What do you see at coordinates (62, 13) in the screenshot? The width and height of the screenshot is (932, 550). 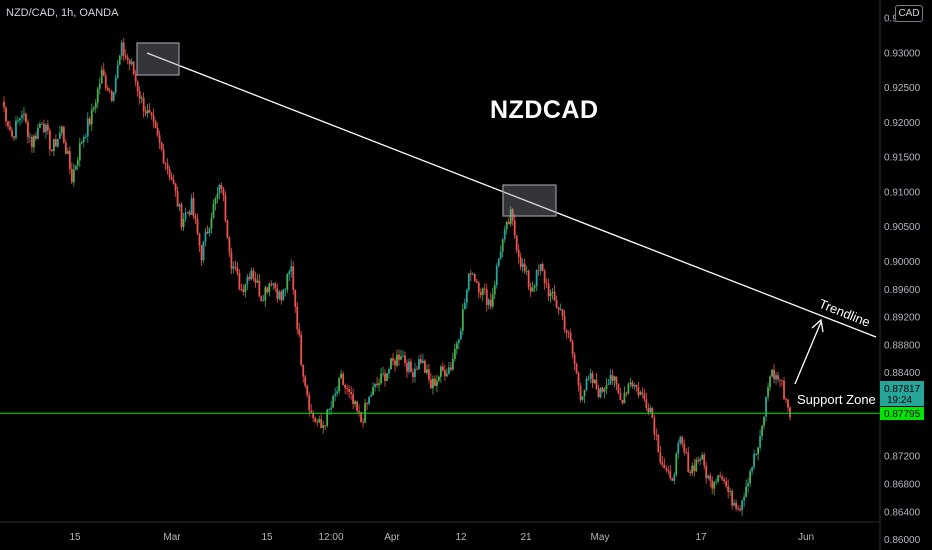 I see `symbol-title: NZD/CAD, 1h, OANDA` at bounding box center [62, 13].